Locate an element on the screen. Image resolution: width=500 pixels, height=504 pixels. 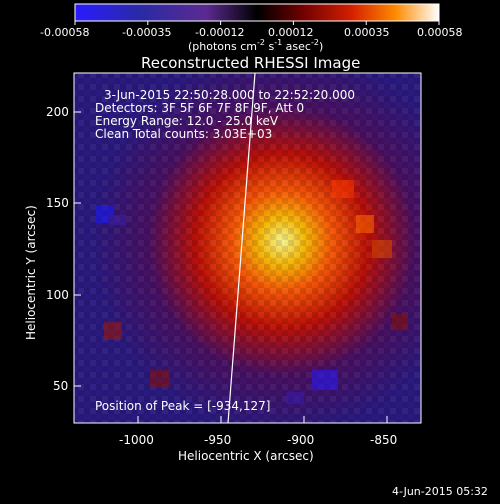
generation-timestamp: 4-Jun-2015 05:32 is located at coordinates (440, 491).